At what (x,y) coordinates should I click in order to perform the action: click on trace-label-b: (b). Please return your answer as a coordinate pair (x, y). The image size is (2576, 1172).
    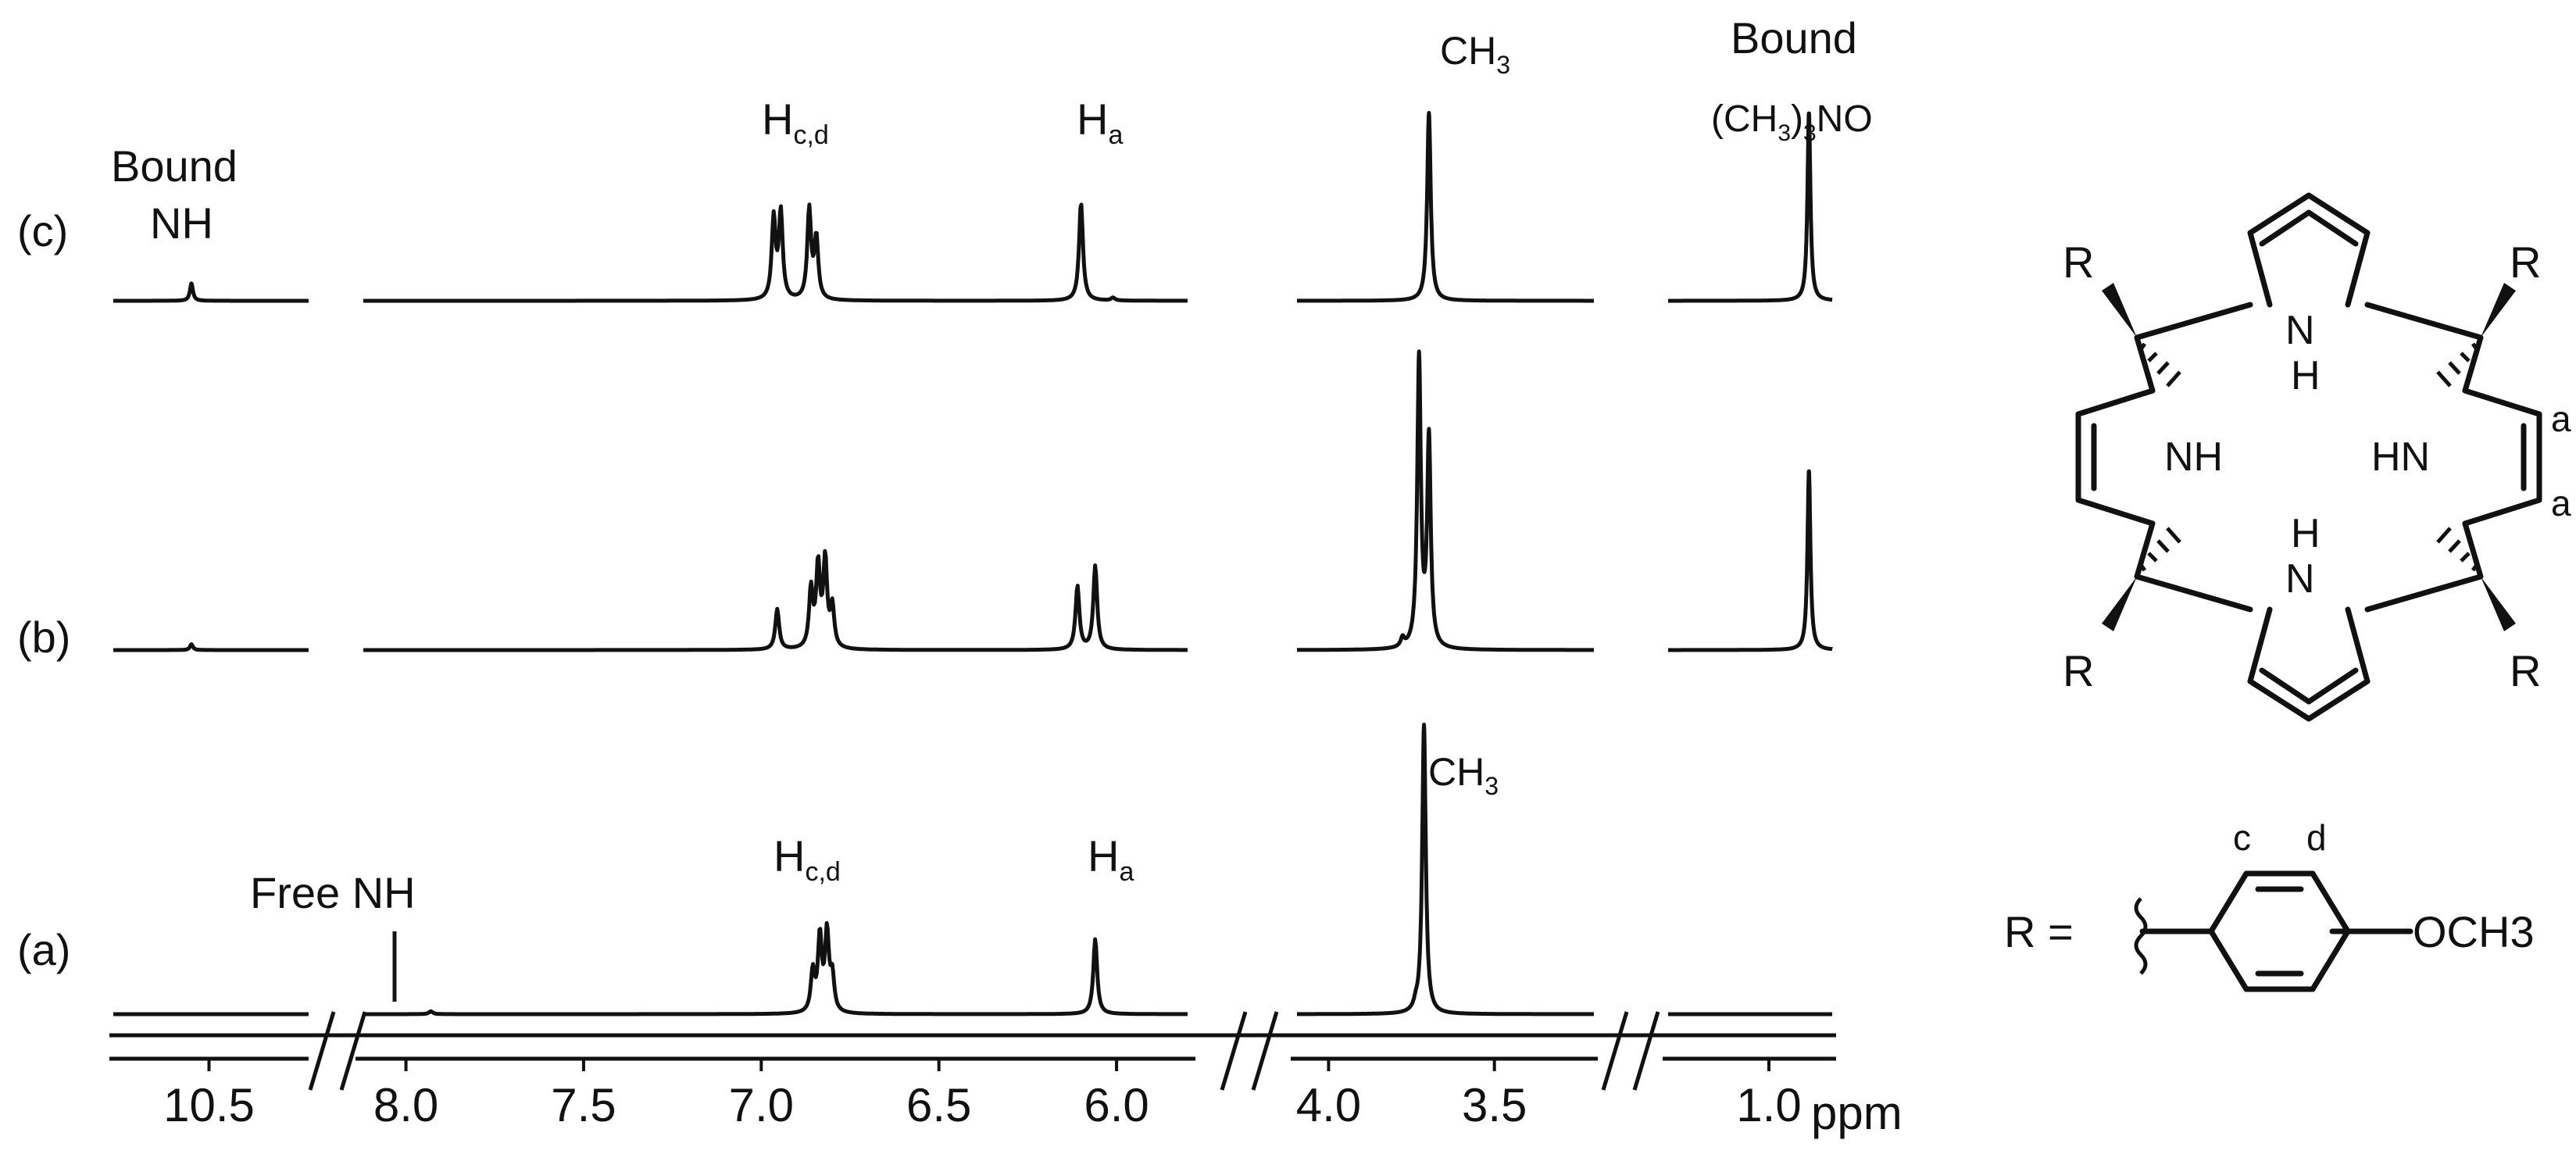
    Looking at the image, I should click on (44, 637).